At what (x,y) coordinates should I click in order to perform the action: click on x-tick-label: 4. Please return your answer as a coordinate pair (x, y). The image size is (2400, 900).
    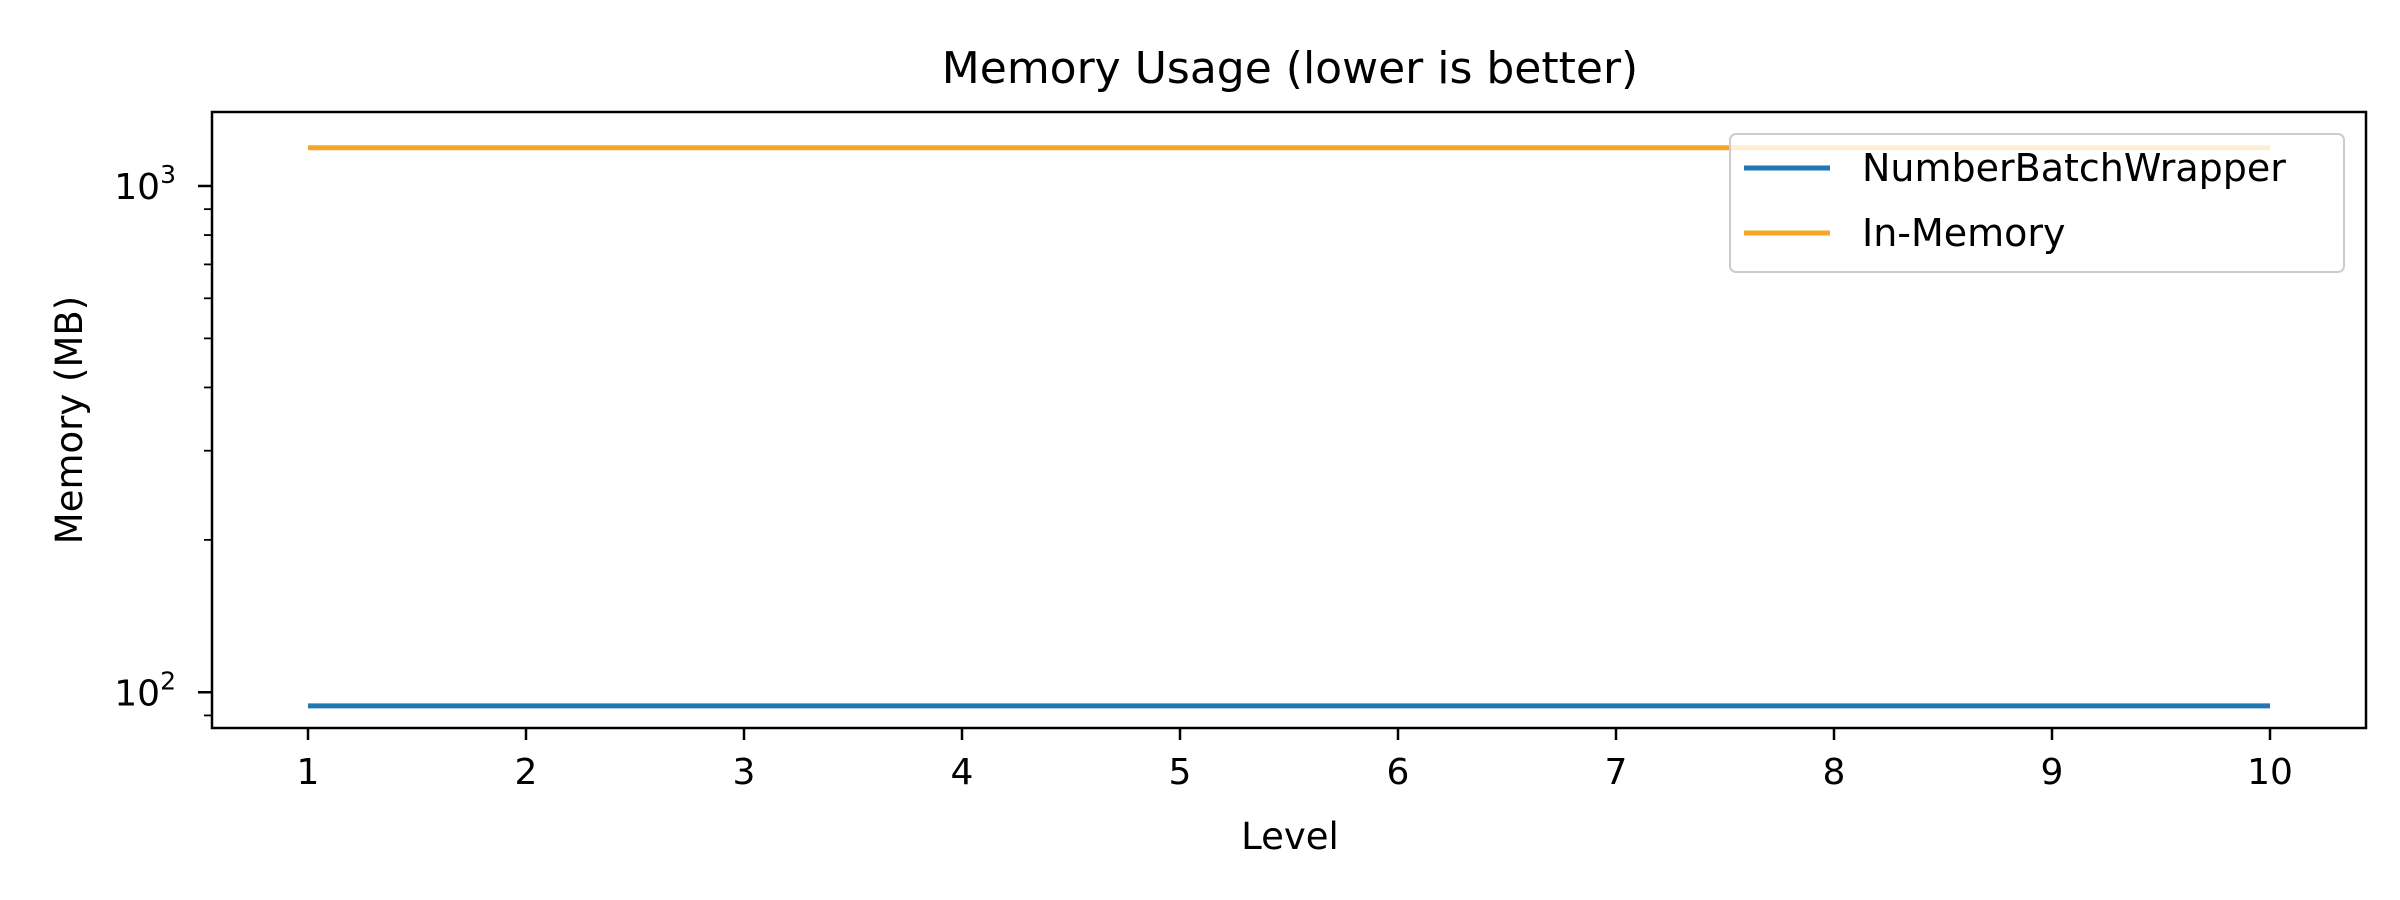
    Looking at the image, I should click on (962, 772).